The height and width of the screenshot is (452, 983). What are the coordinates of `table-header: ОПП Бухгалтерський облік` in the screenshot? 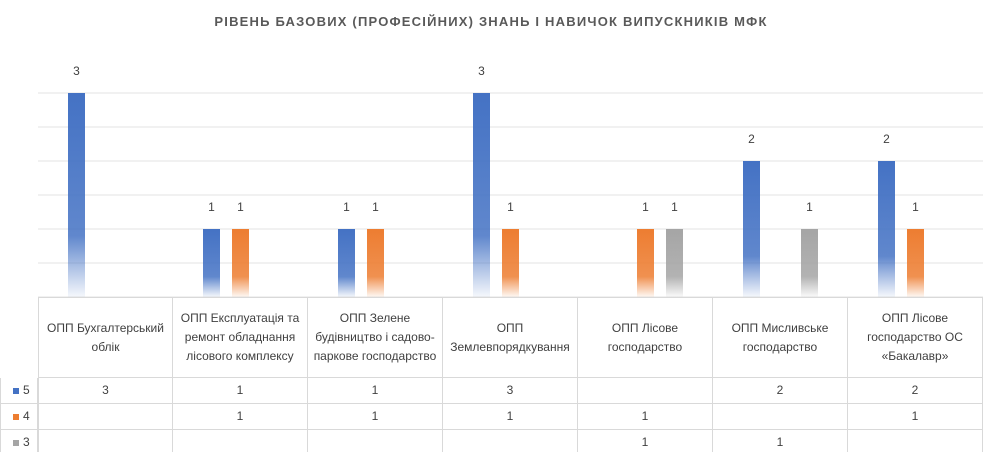 It's located at (105, 337).